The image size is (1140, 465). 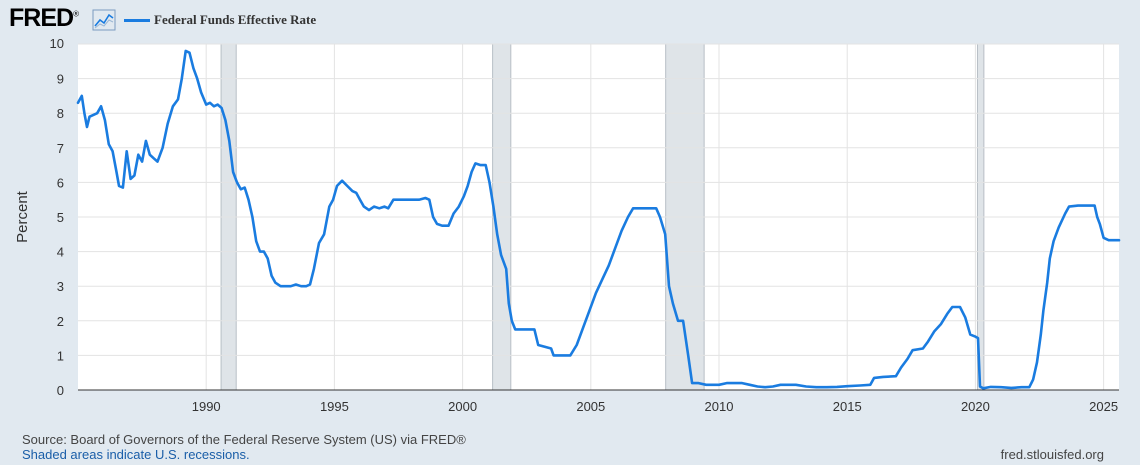 What do you see at coordinates (847, 406) in the screenshot?
I see `x-tick-label: 2015` at bounding box center [847, 406].